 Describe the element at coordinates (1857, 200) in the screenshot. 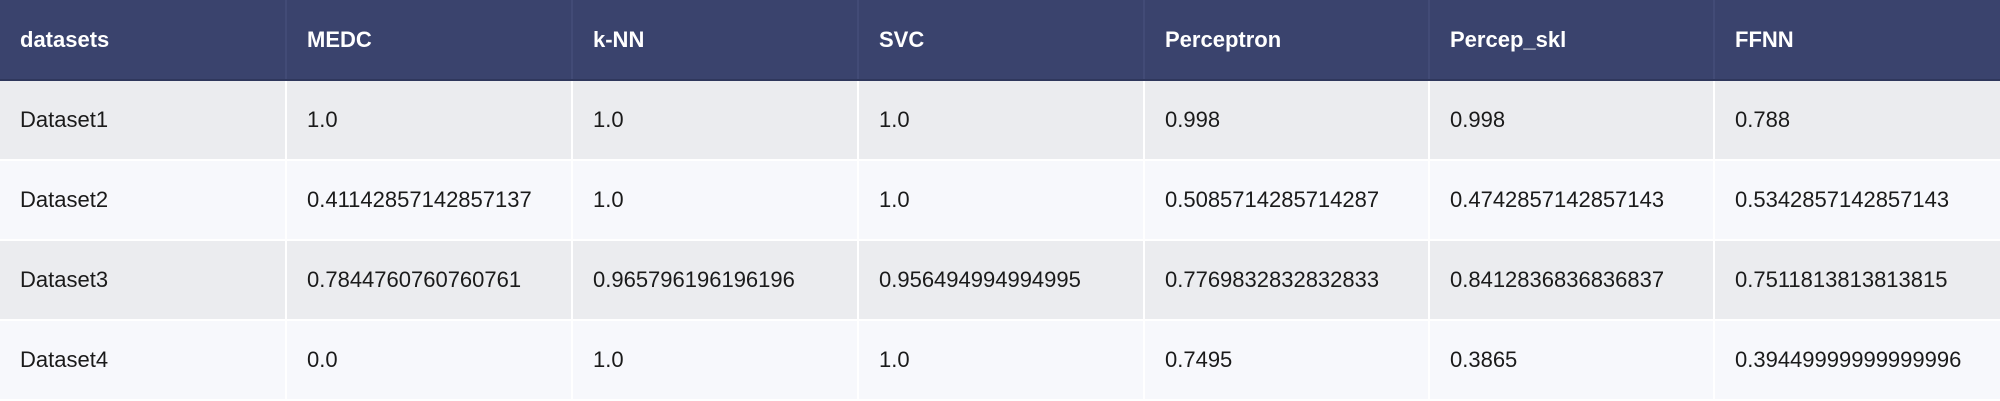

I see `score-cell: 0.5342857142857143` at that location.